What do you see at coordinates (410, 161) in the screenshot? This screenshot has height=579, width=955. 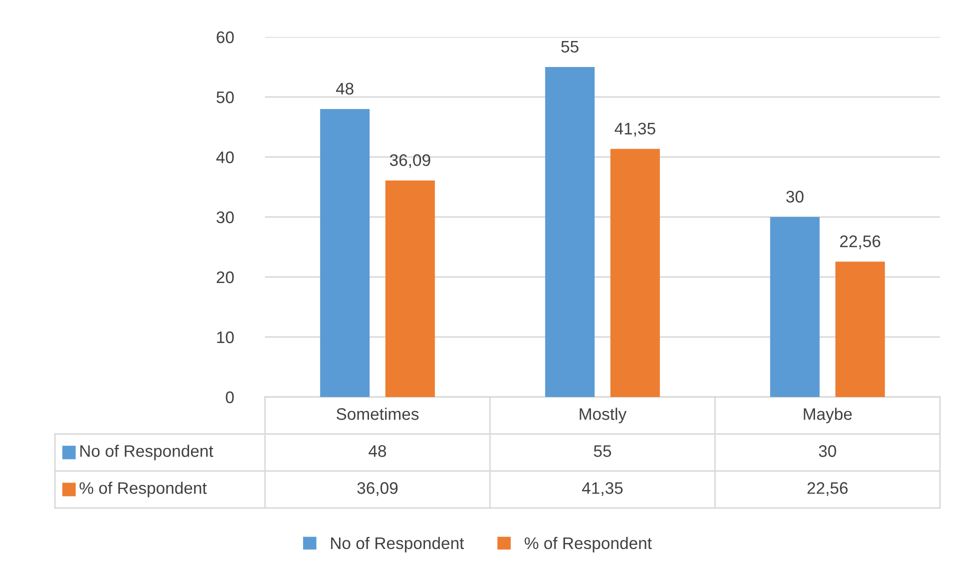 I see `text: 36,09` at bounding box center [410, 161].